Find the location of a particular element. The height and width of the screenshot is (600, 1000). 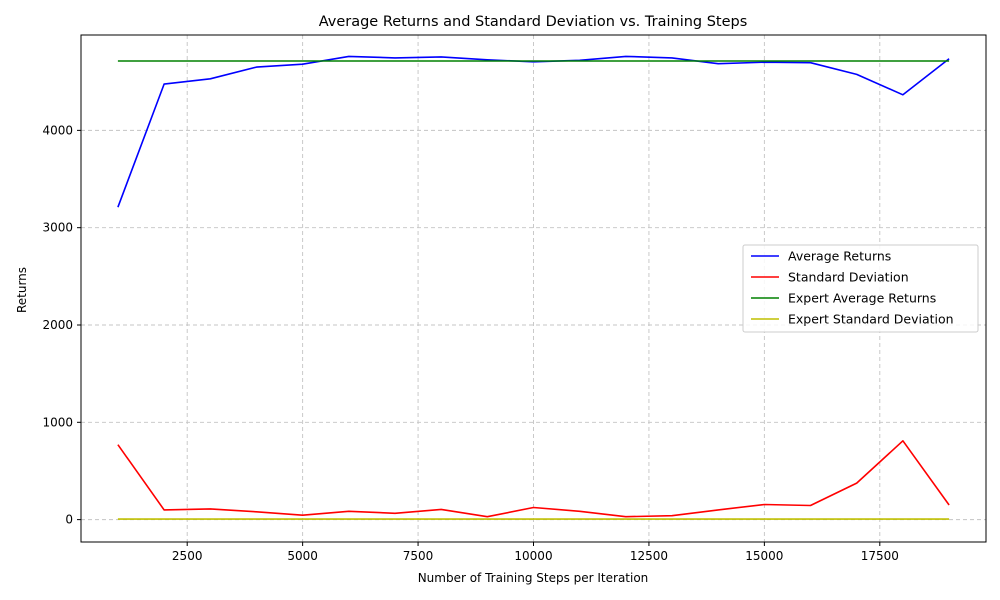

x-tick-label: 10000 is located at coordinates (533, 556).